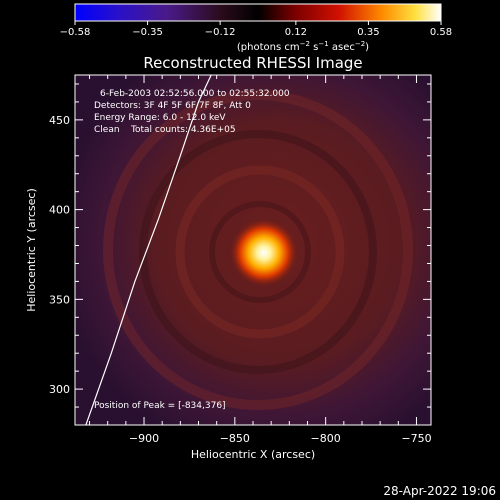  What do you see at coordinates (256, 29) in the screenshot?
I see `colorbar-ticks: −0.58 −0.35 −0.12 0.12 0.35 0.58` at bounding box center [256, 29].